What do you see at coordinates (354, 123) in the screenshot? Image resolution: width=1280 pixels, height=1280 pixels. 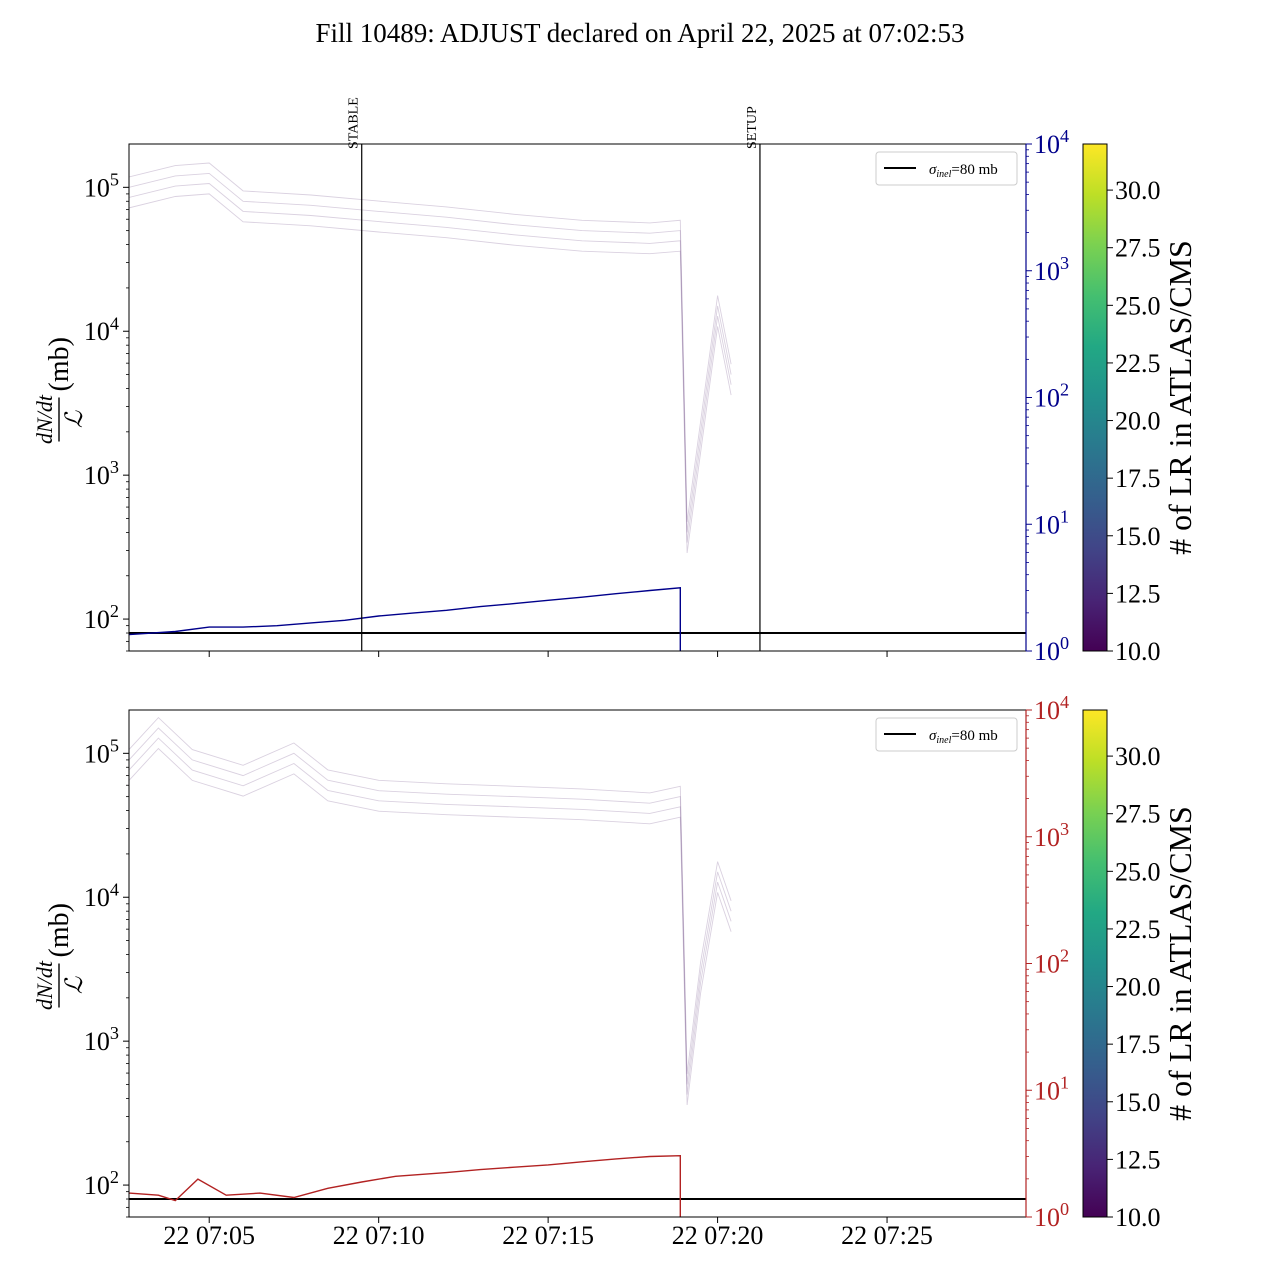 I see `vline-label: STABLE` at bounding box center [354, 123].